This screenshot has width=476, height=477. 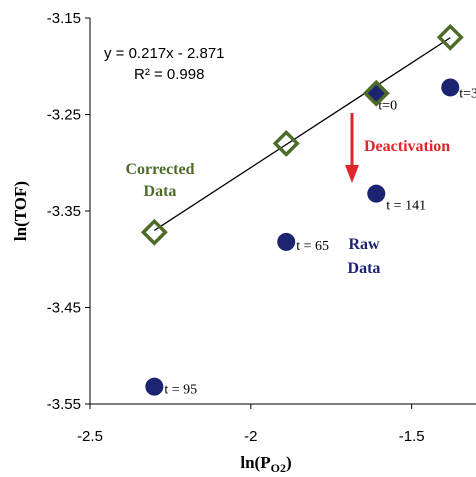 What do you see at coordinates (160, 169) in the screenshot?
I see `corrected-label-line1: Corrected` at bounding box center [160, 169].